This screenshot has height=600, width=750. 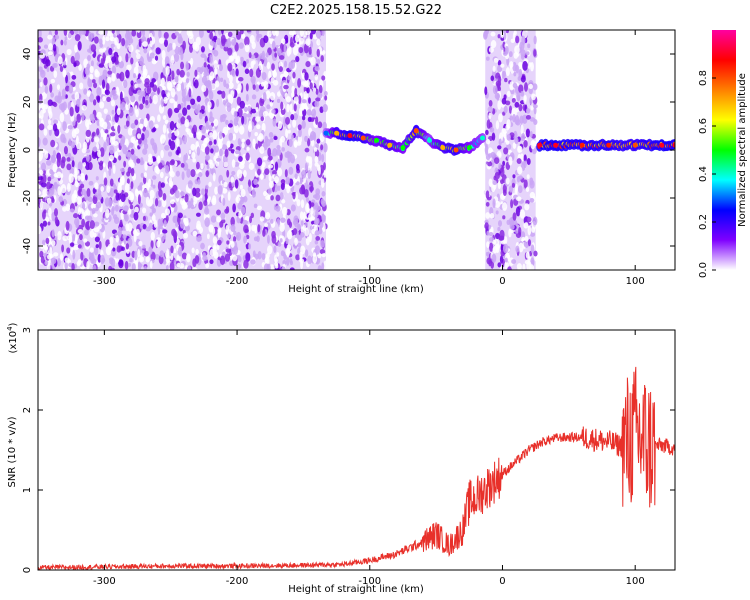 What do you see at coordinates (27, 54) in the screenshot?
I see `y-tick-label: 40` at bounding box center [27, 54].